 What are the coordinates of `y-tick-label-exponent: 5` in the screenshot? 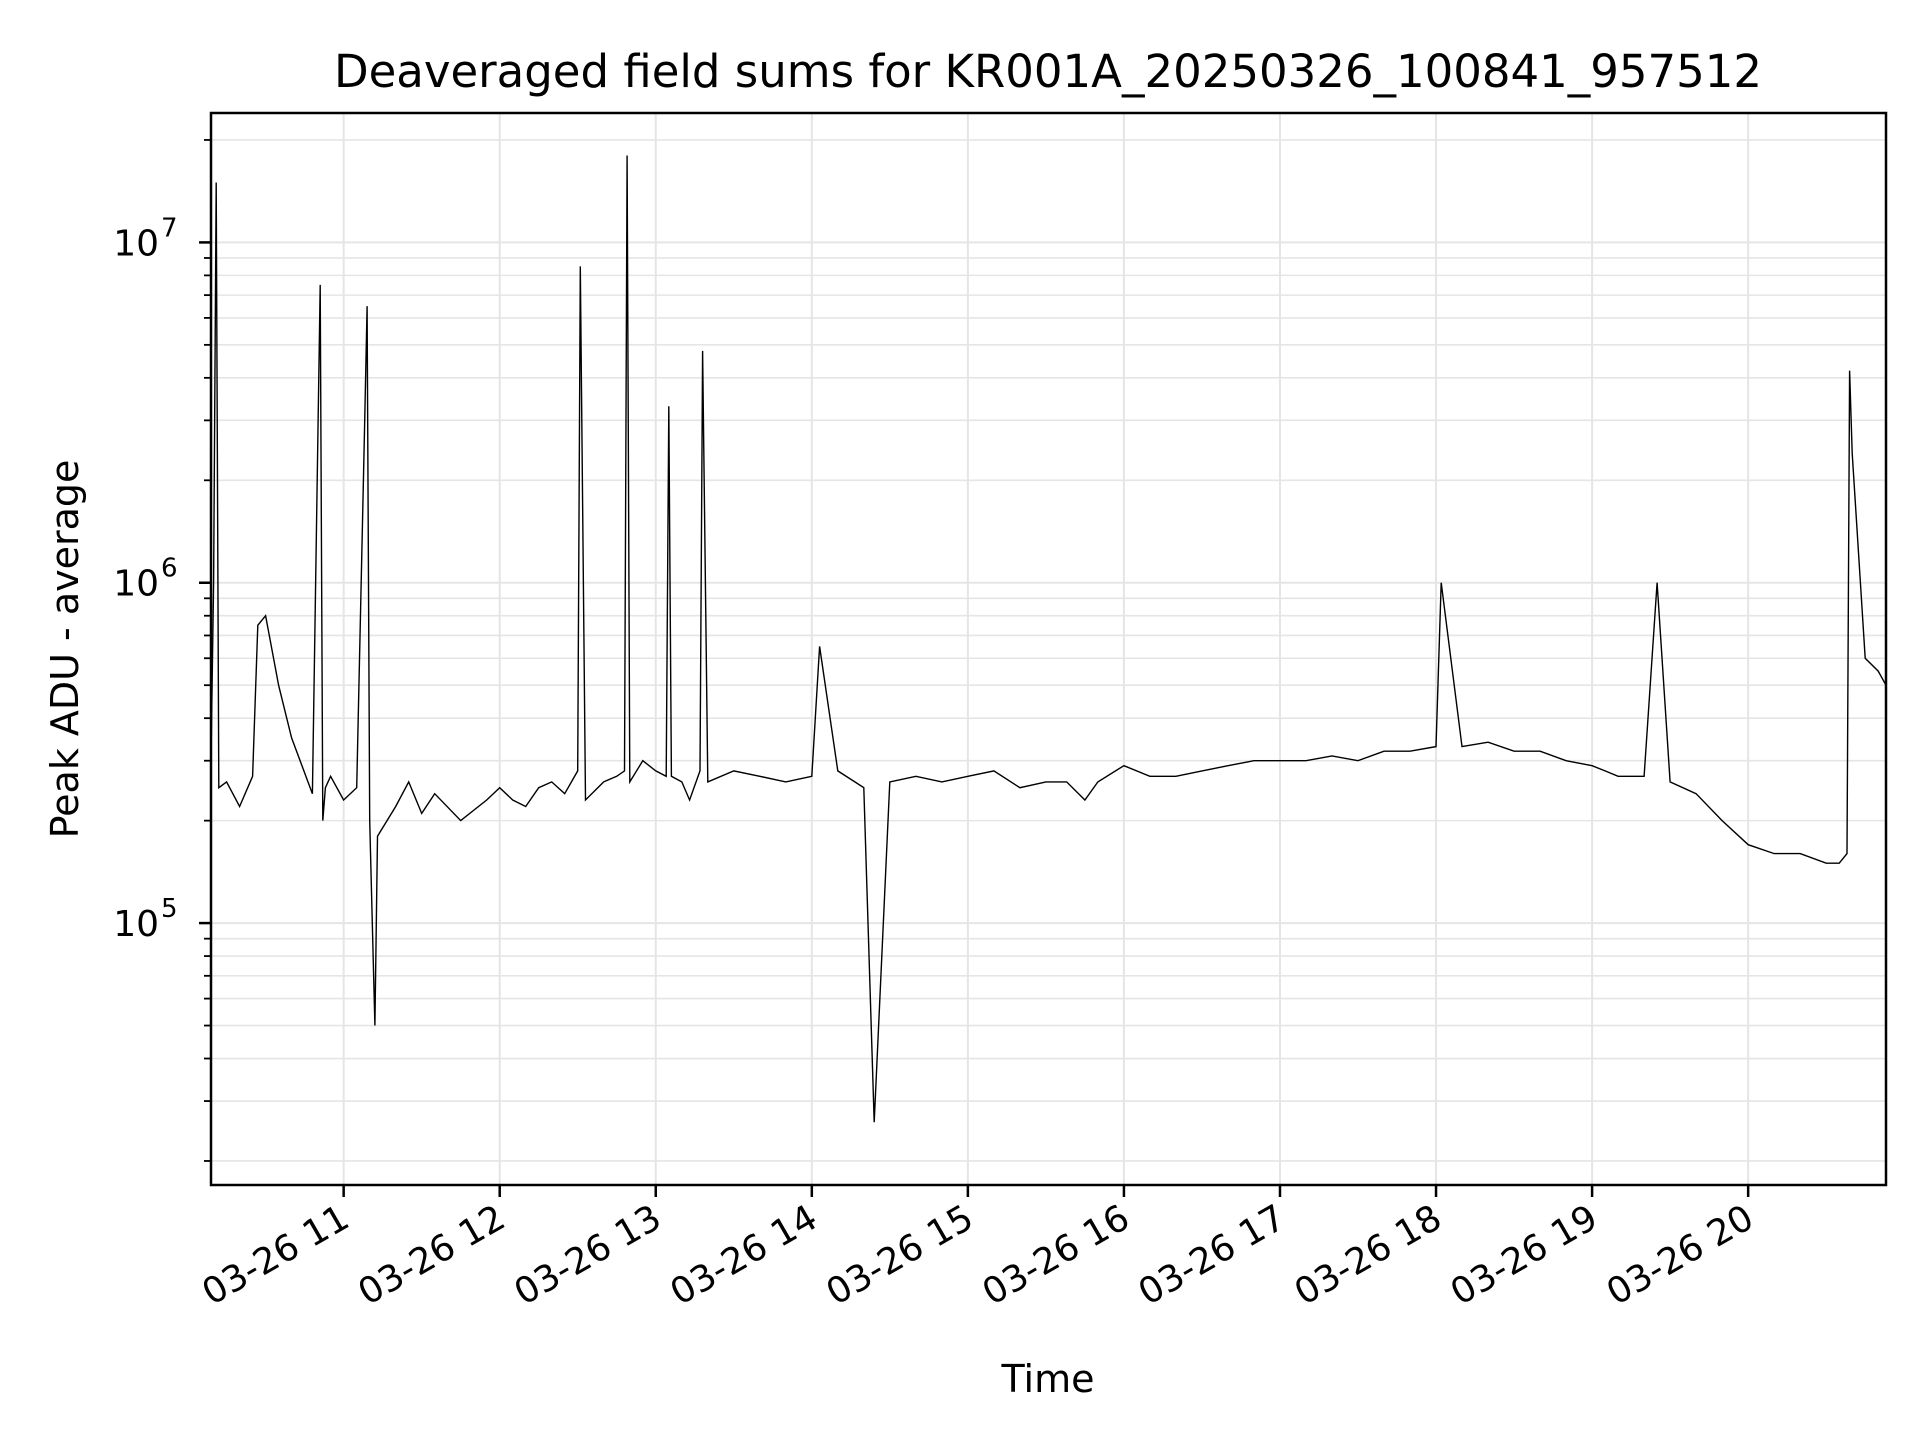 It's located at (169, 909).